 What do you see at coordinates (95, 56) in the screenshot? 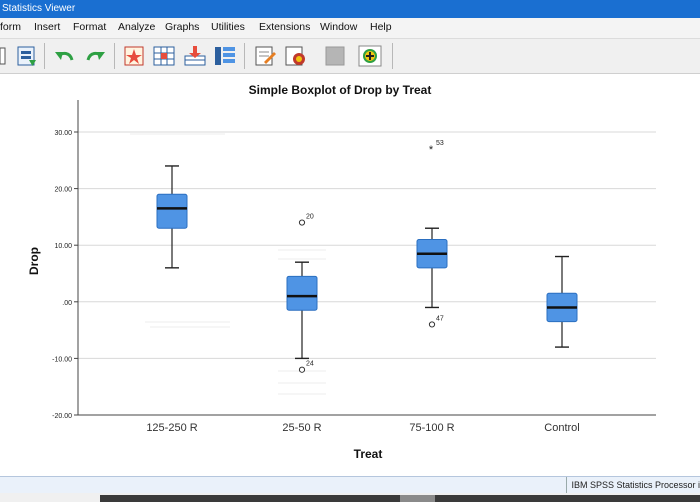
I see `redo-icon` at bounding box center [95, 56].